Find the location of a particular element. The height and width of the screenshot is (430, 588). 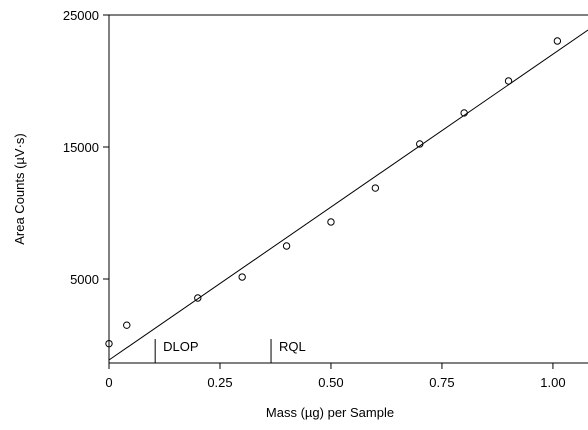

y-tick-label: 15000 is located at coordinates (81, 147).